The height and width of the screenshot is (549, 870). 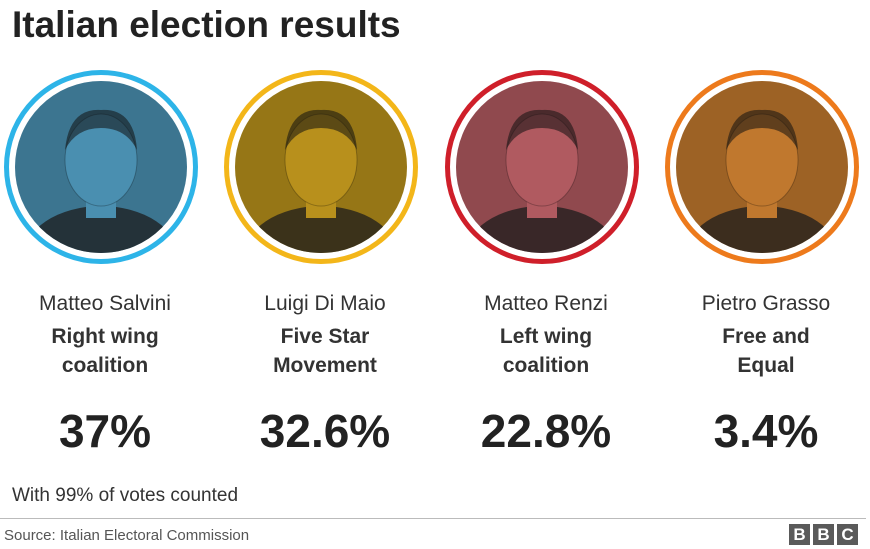 What do you see at coordinates (546, 431) in the screenshot?
I see `vote-share-label: 22.8%` at bounding box center [546, 431].